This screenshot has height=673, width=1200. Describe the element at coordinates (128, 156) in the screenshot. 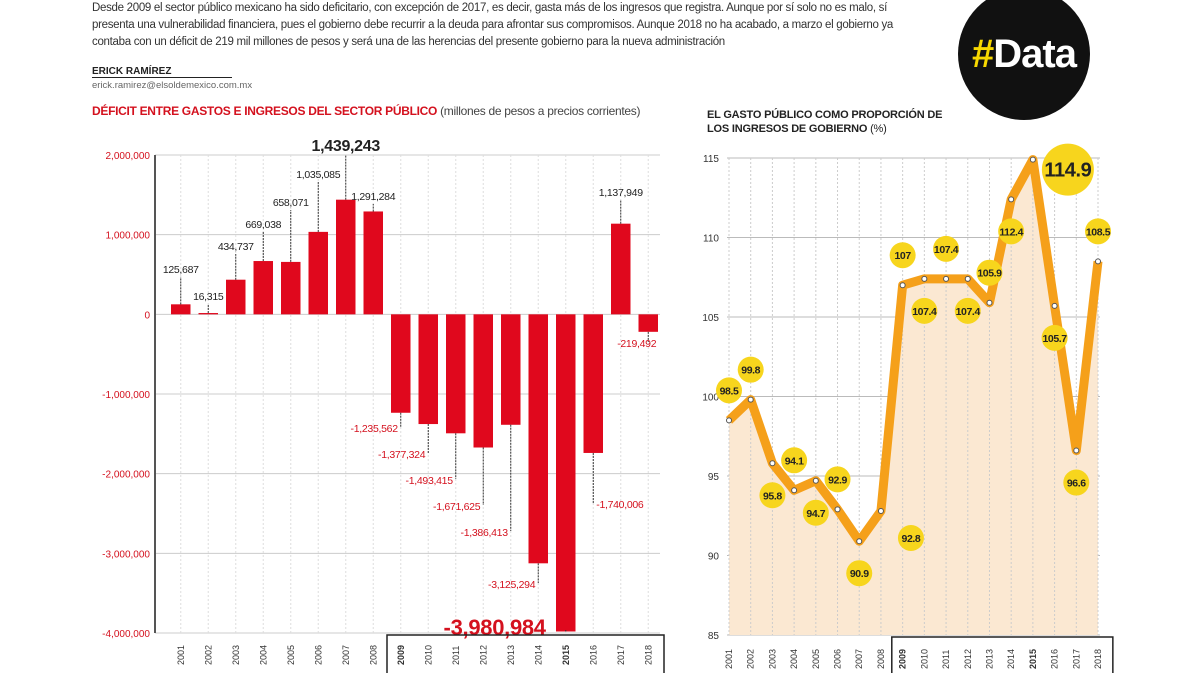

I see `y-tick-label: 2,000,000` at that location.